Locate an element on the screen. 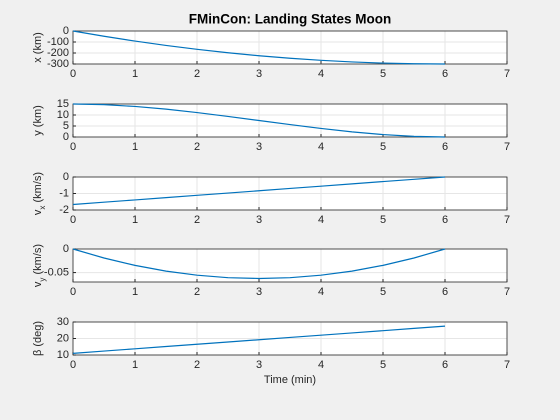  y-axis-label: β (deg) is located at coordinates (38, 338).